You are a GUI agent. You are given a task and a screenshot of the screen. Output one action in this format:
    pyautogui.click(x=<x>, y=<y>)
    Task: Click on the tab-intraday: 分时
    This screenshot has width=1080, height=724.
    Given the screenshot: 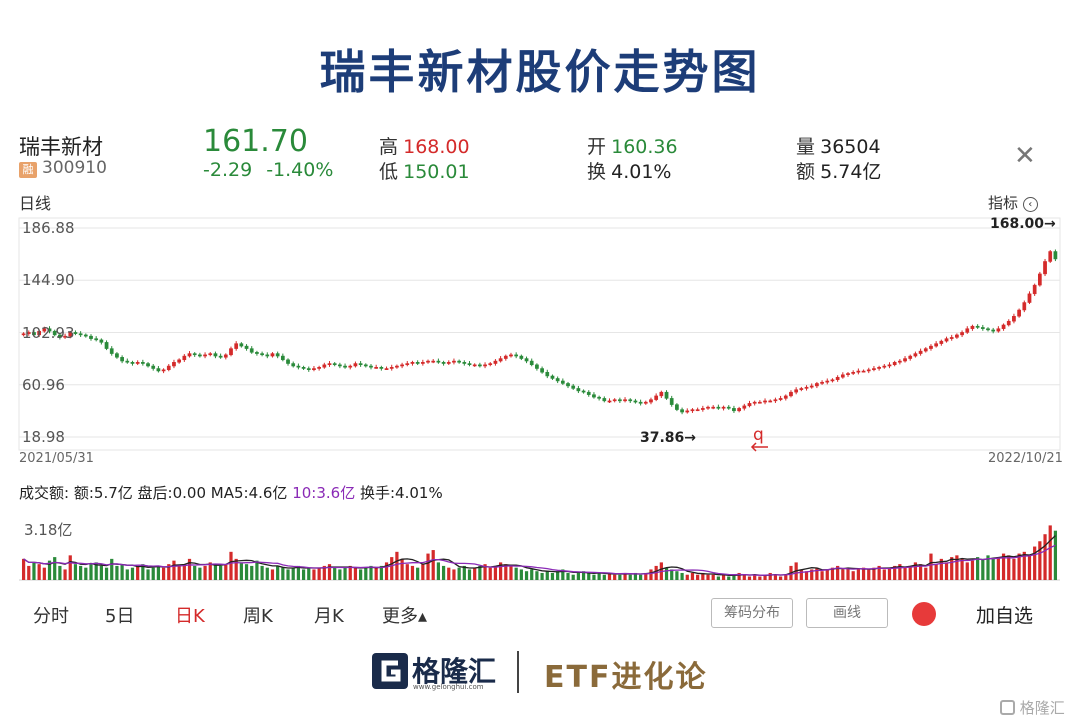 What is the action you would take?
    pyautogui.click(x=51, y=616)
    